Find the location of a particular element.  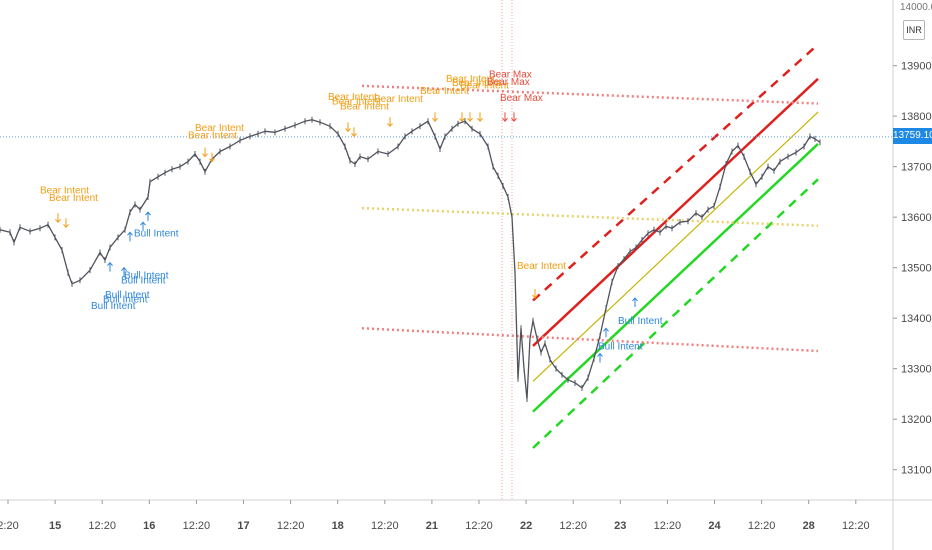

y-tick-label: 13100.00 is located at coordinates (916, 471).